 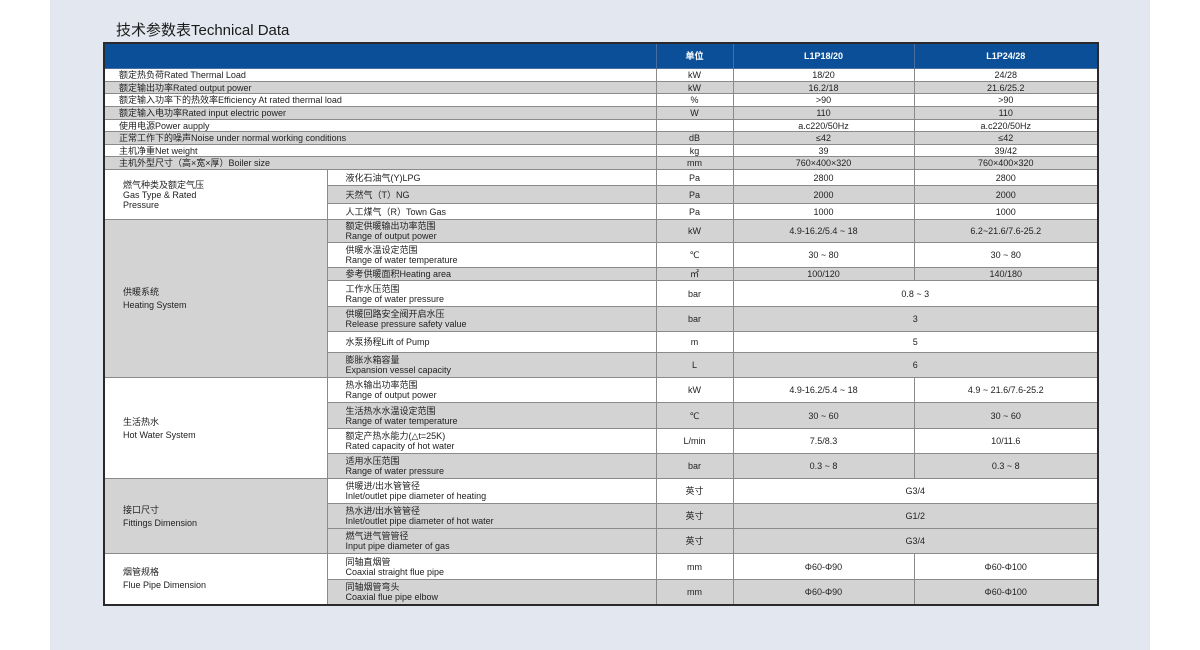 What do you see at coordinates (915, 293) in the screenshot?
I see `merged-value-cell: 0.8 ~ 3` at bounding box center [915, 293].